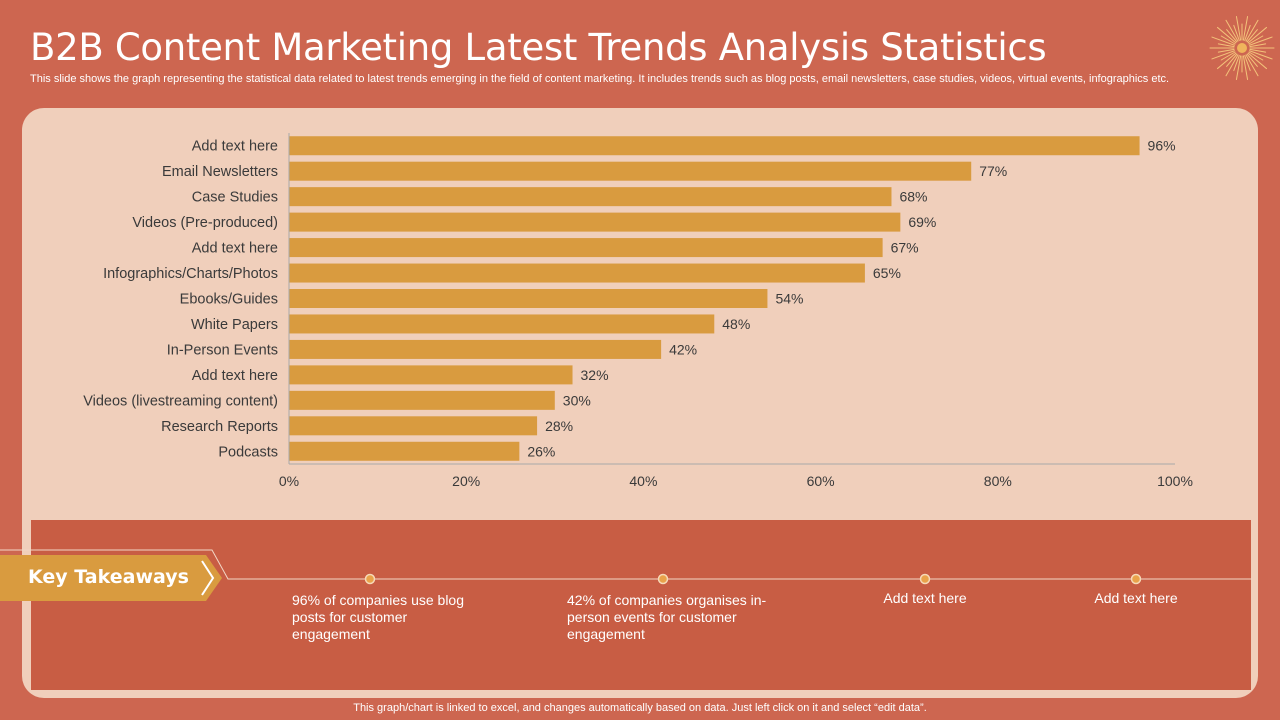 The height and width of the screenshot is (720, 1280). What do you see at coordinates (108, 577) in the screenshot?
I see `key-takeaways-label: Key Takeaways` at bounding box center [108, 577].